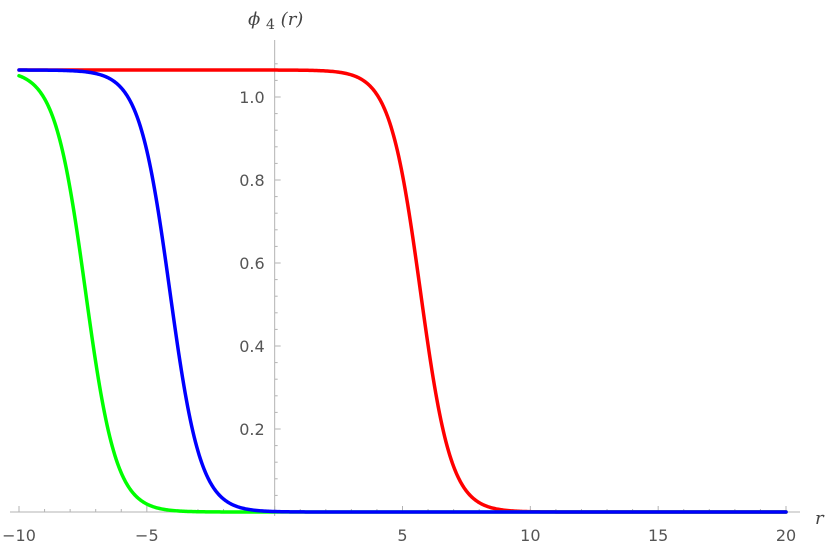 This screenshot has height=548, width=830. What do you see at coordinates (251, 97) in the screenshot?
I see `y-tick-label: 1.0` at bounding box center [251, 97].